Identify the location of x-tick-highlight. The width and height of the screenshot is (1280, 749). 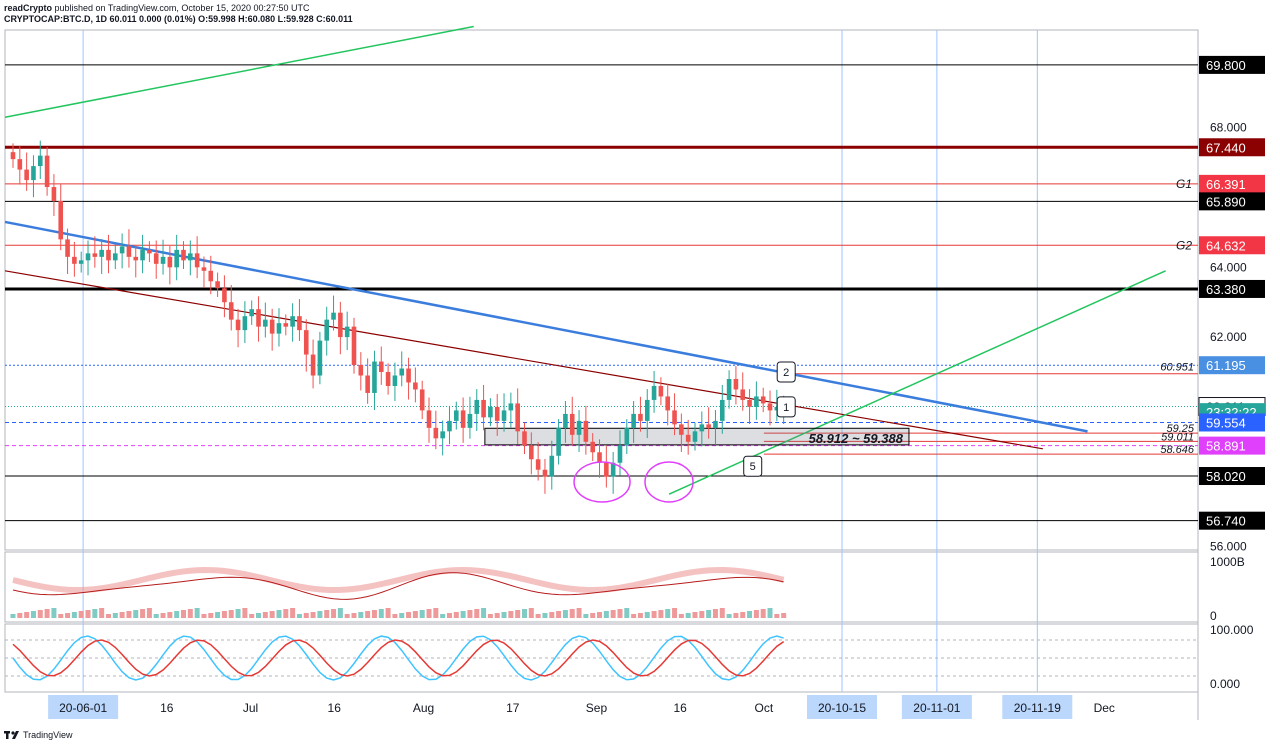
(842, 707).